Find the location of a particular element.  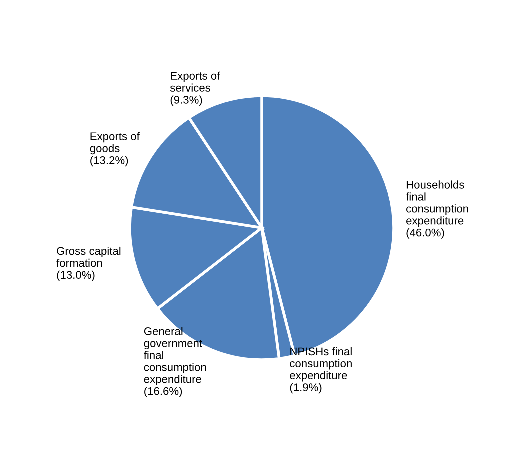

data-label: (46.0%) is located at coordinates (425, 233).